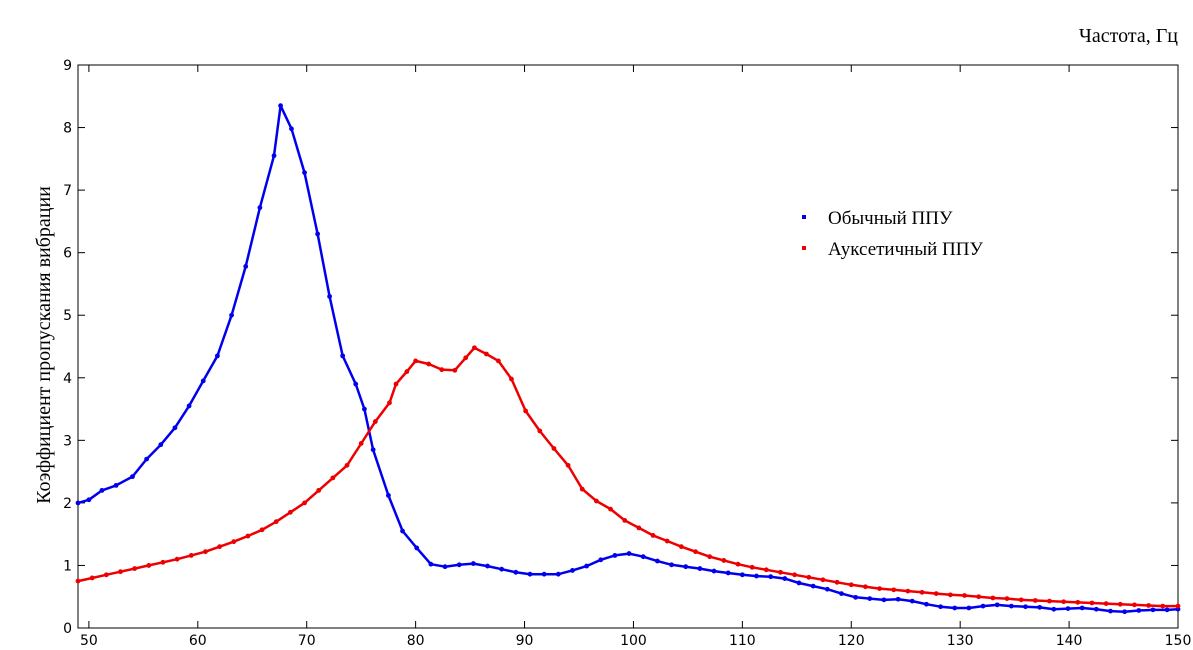 Image resolution: width=1193 pixels, height=650 pixels. Describe the element at coordinates (1178, 641) in the screenshot. I see `x-tick-label: 150` at that location.